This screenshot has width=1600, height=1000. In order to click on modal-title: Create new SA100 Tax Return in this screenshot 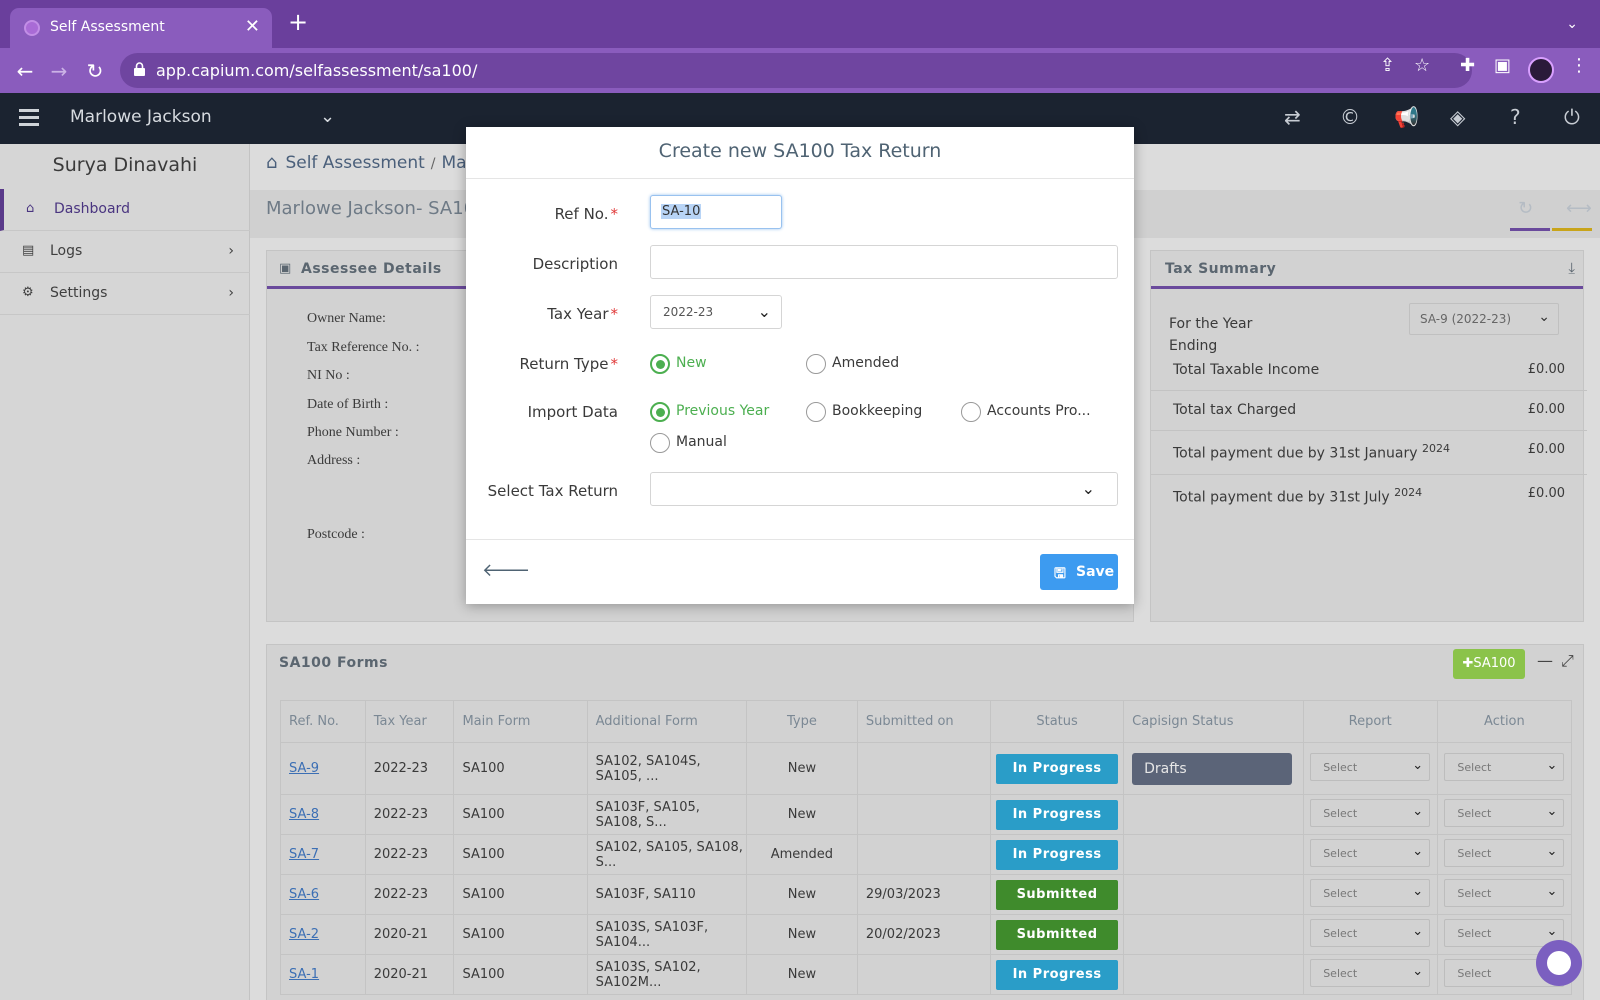, I will do `click(800, 151)`.